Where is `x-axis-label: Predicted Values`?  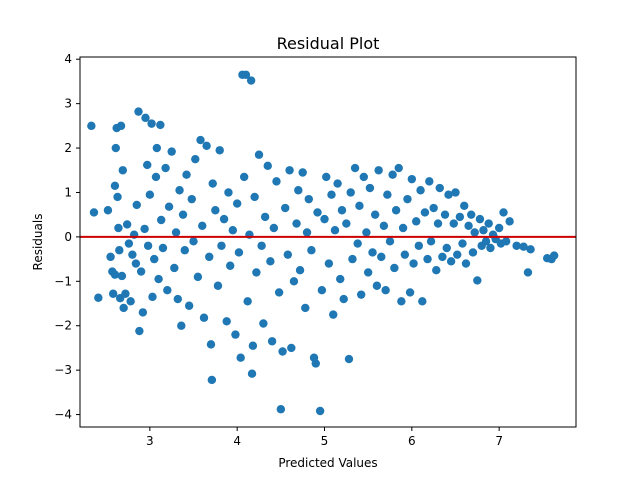
x-axis-label: Predicted Values is located at coordinates (327, 463).